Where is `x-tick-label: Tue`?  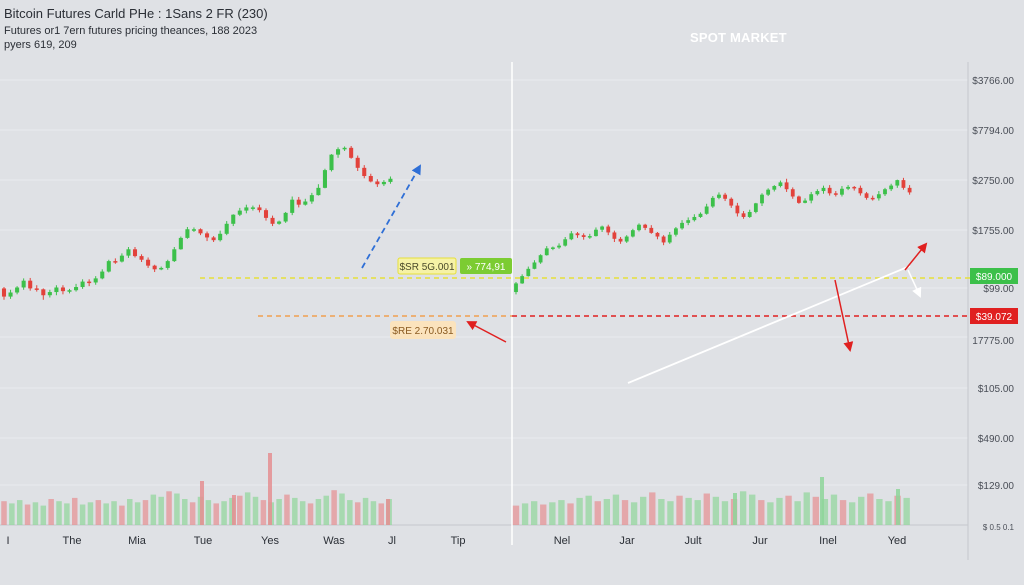
x-tick-label: Tue is located at coordinates (203, 541).